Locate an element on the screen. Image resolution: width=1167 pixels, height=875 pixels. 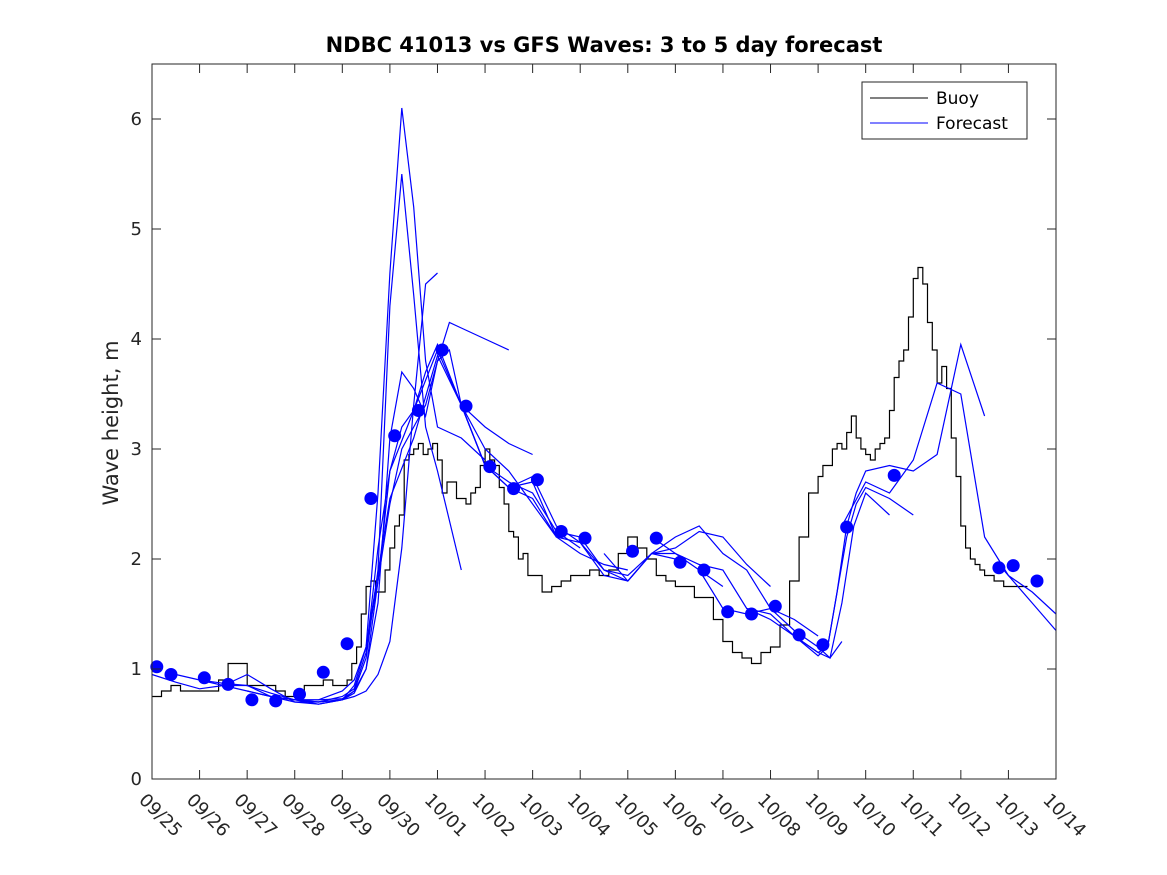
x-tick-label: 09/30 is located at coordinates (398, 816).